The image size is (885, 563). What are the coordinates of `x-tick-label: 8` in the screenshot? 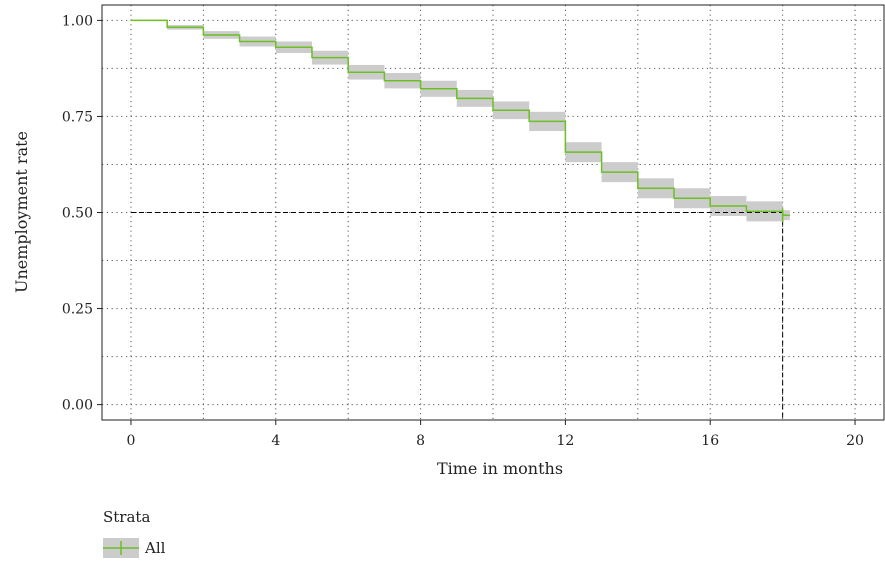 It's located at (420, 441).